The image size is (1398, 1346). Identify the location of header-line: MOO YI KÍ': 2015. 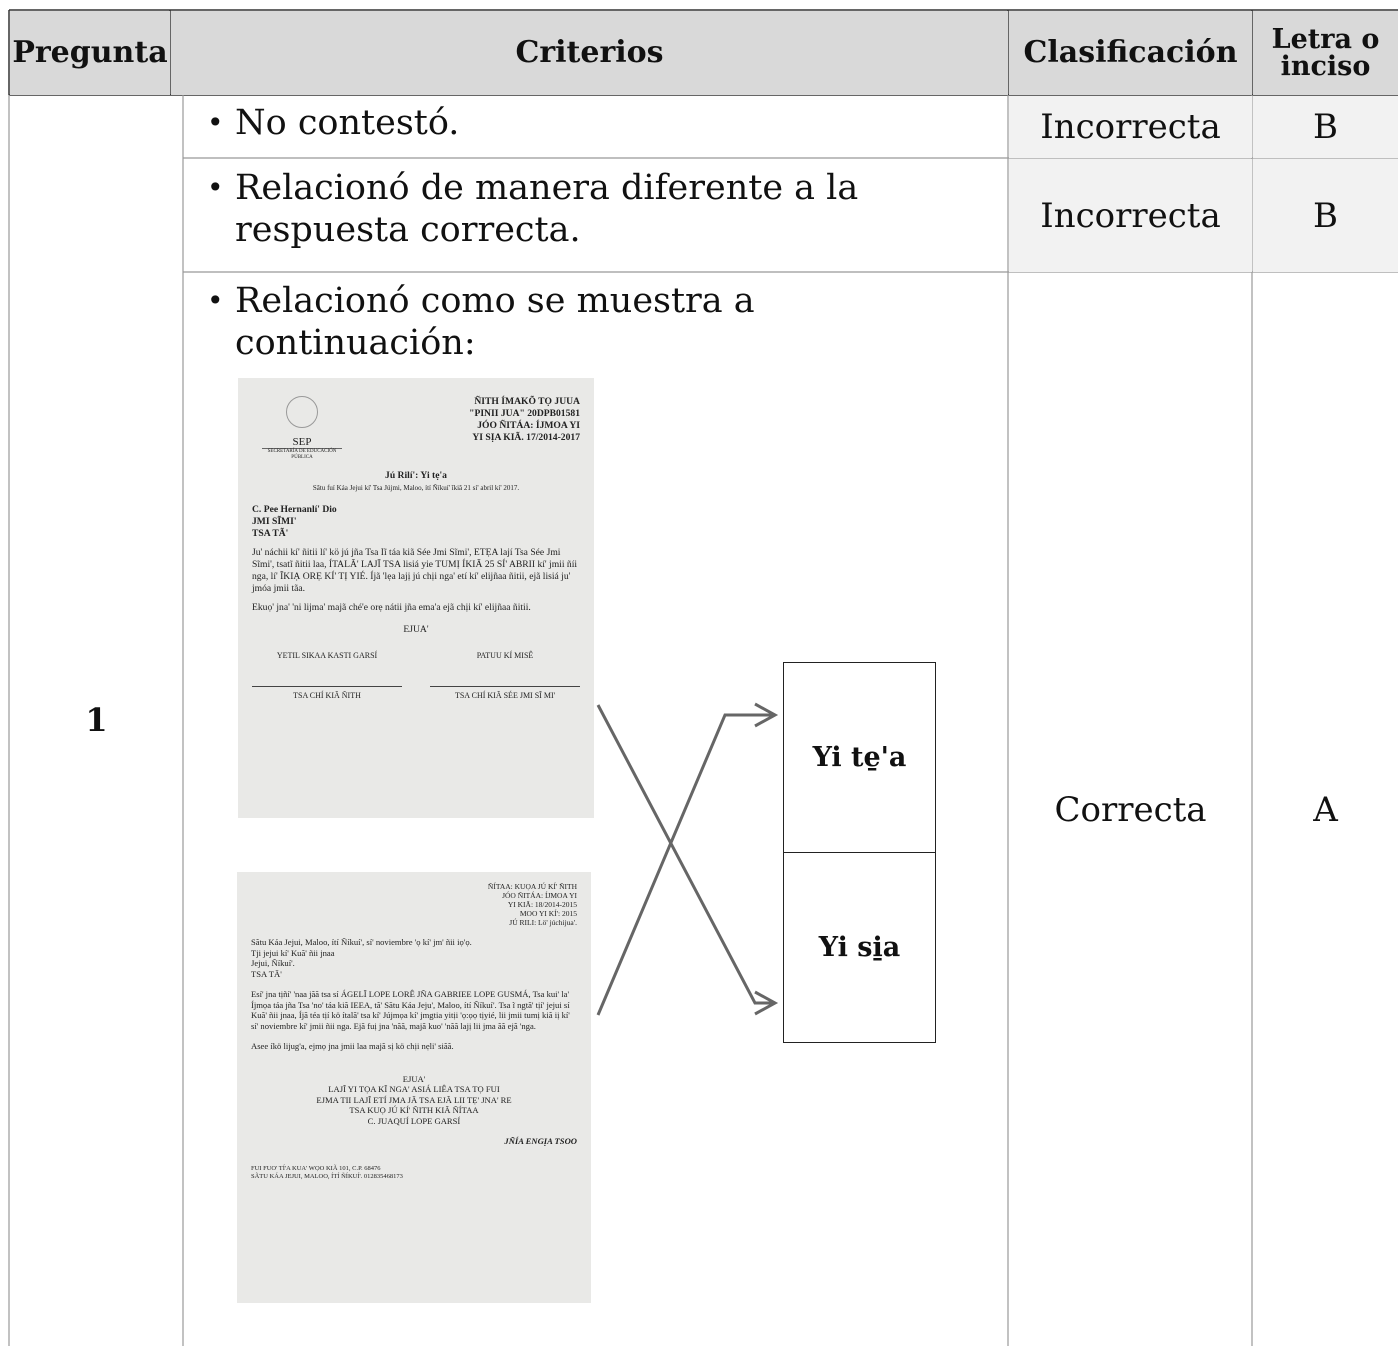
(548, 913).